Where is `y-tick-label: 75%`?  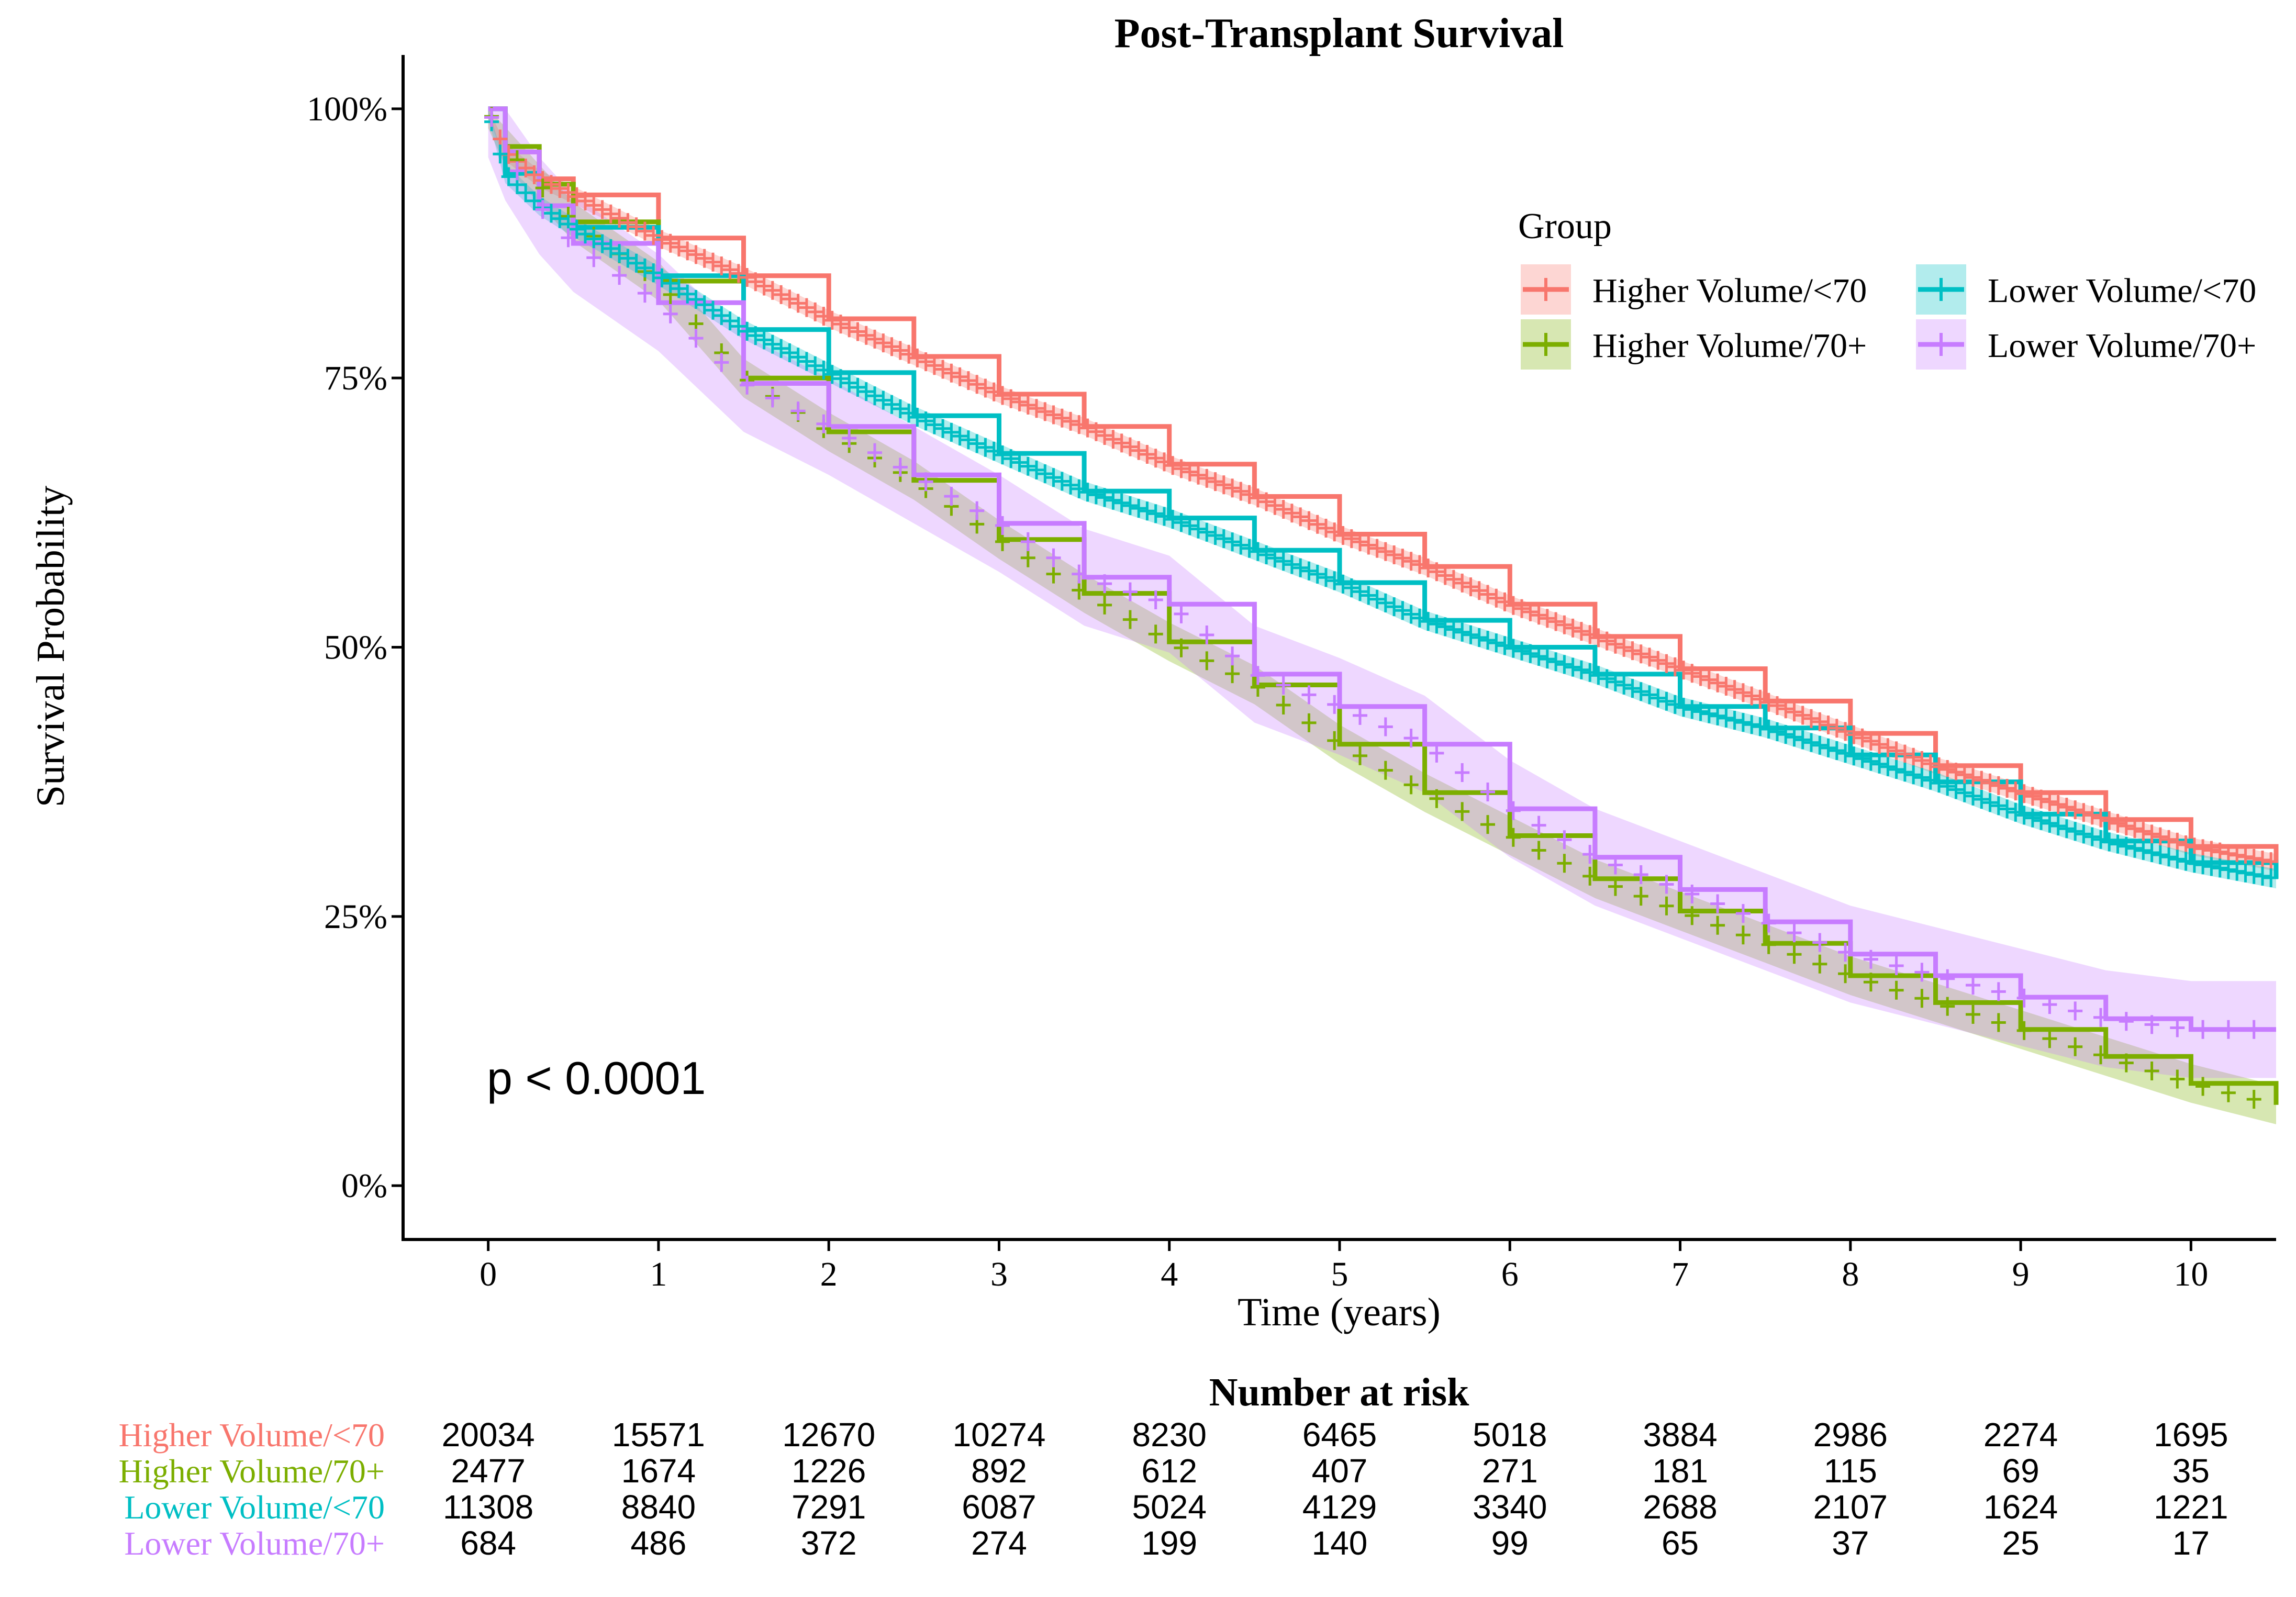
y-tick-label: 75% is located at coordinates (356, 378).